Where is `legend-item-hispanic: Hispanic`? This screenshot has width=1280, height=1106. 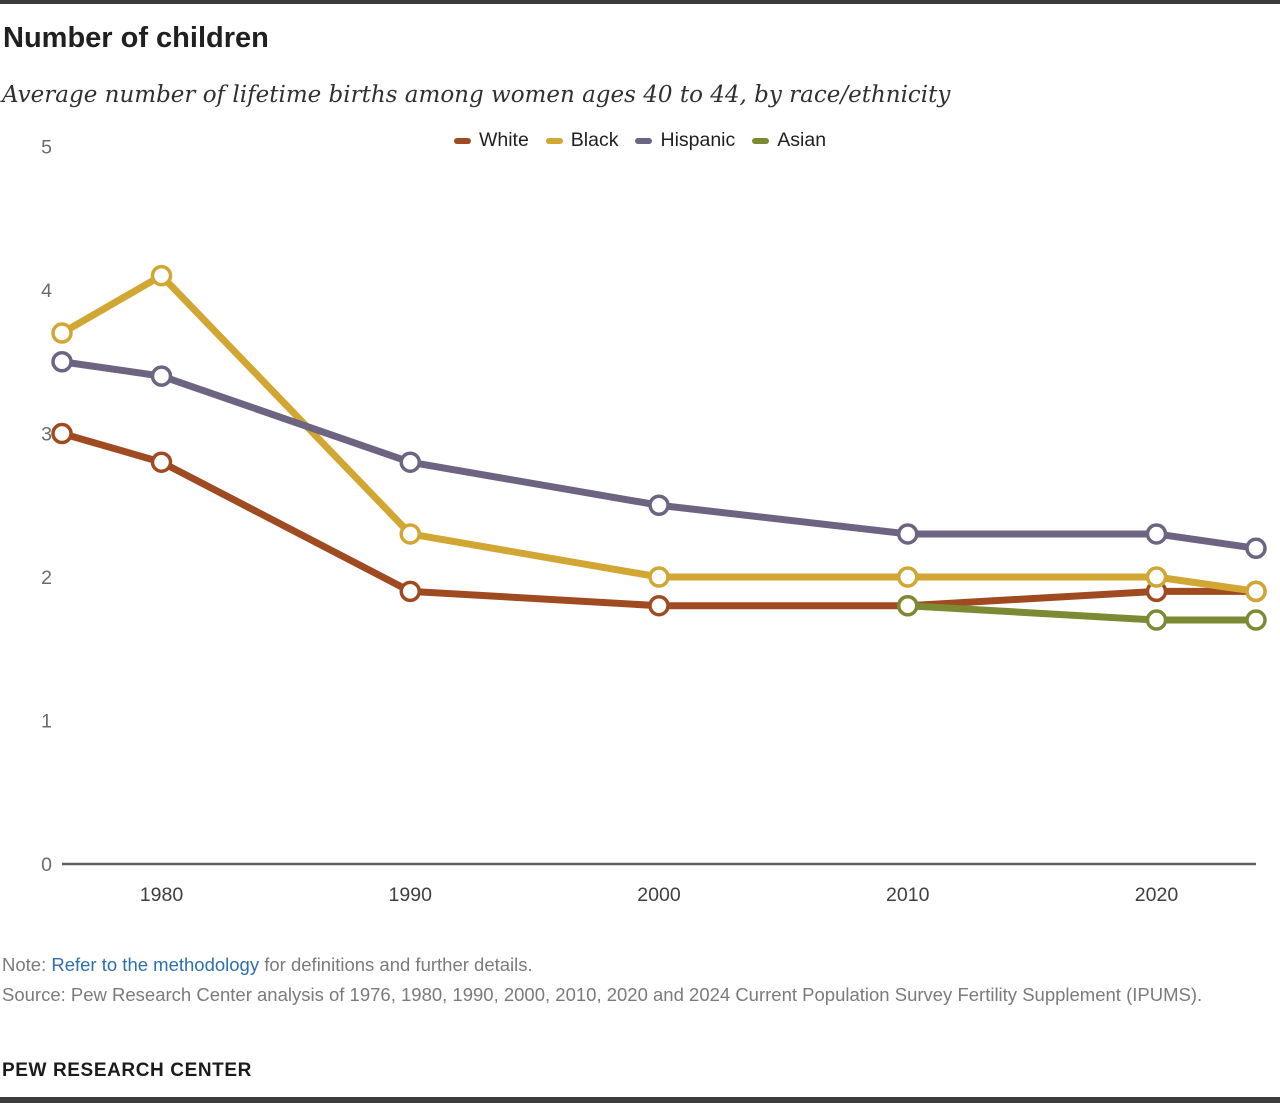
legend-item-hispanic: Hispanic is located at coordinates (685, 140).